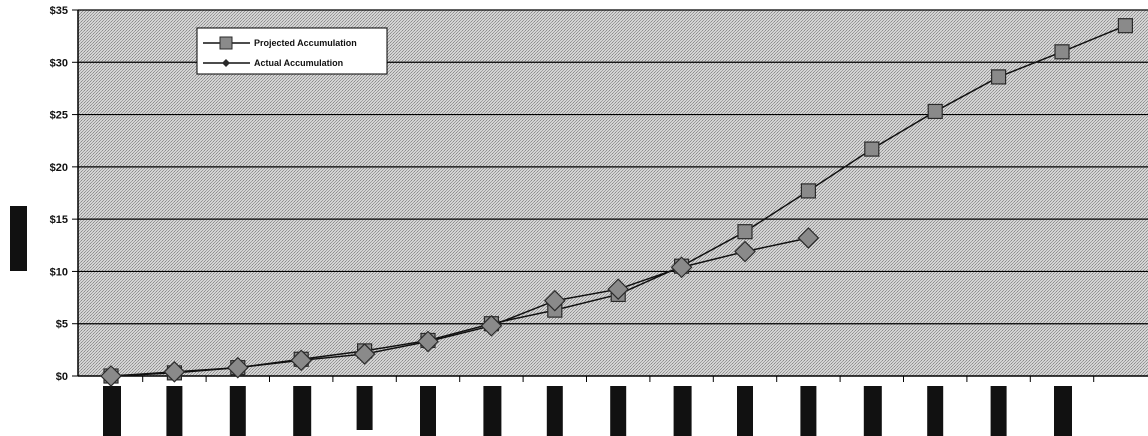 This screenshot has height=436, width=1148. I want to click on y-tick-label: $25, so click(59, 116).